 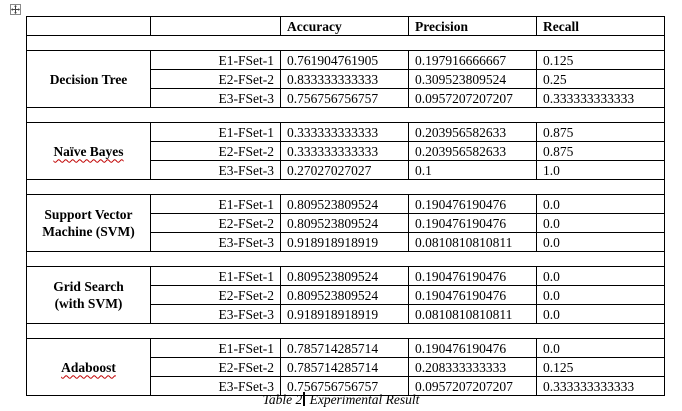 I want to click on method-name-line: Grid Search, so click(x=88, y=286).